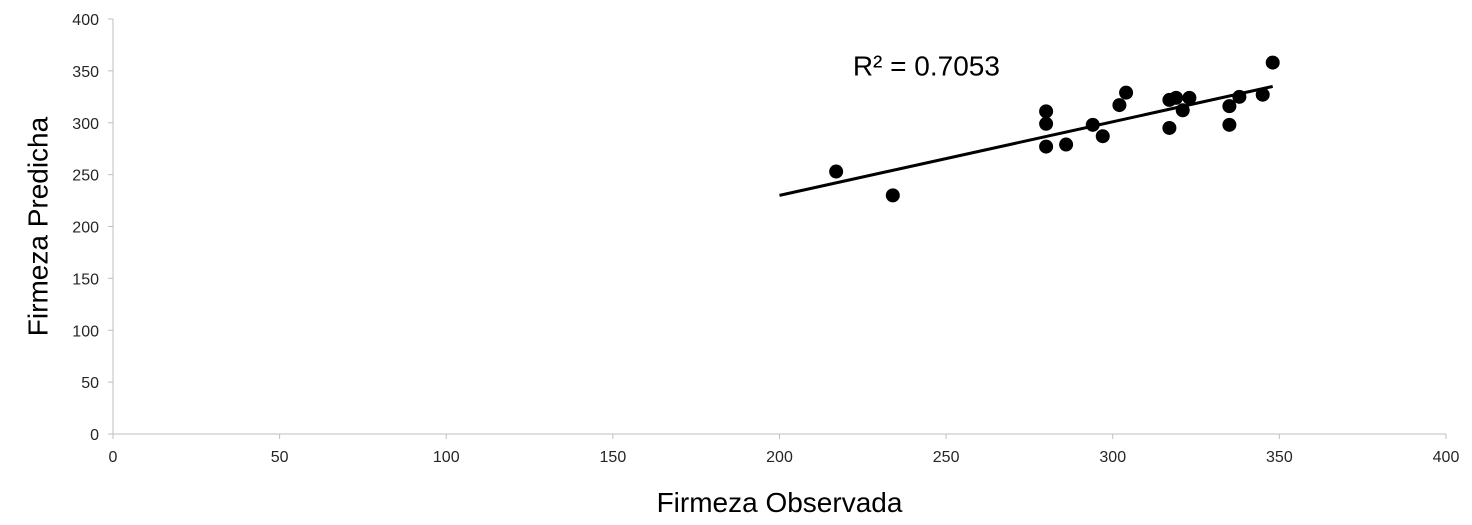 The height and width of the screenshot is (525, 1472). I want to click on x-tick-label: 200, so click(779, 457).